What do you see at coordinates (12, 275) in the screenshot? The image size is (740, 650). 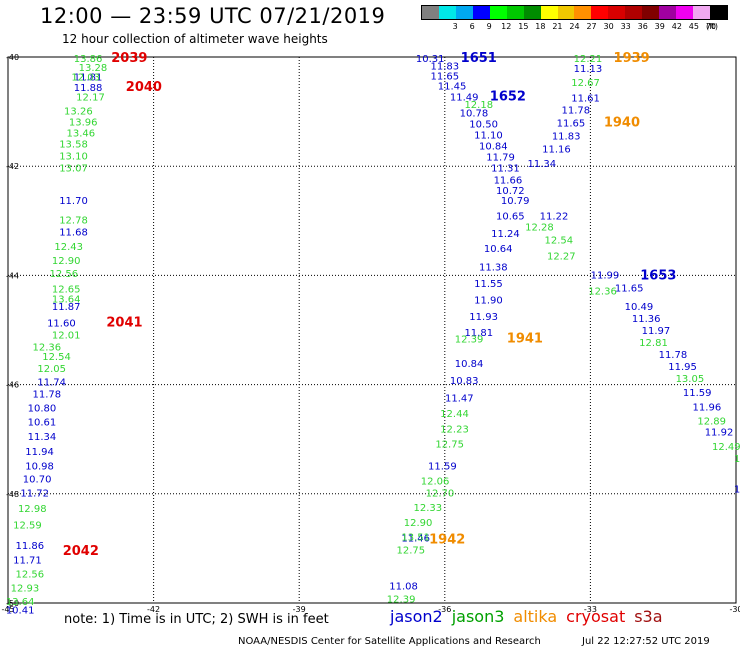 I see `y-tick-label: -44` at bounding box center [12, 275].